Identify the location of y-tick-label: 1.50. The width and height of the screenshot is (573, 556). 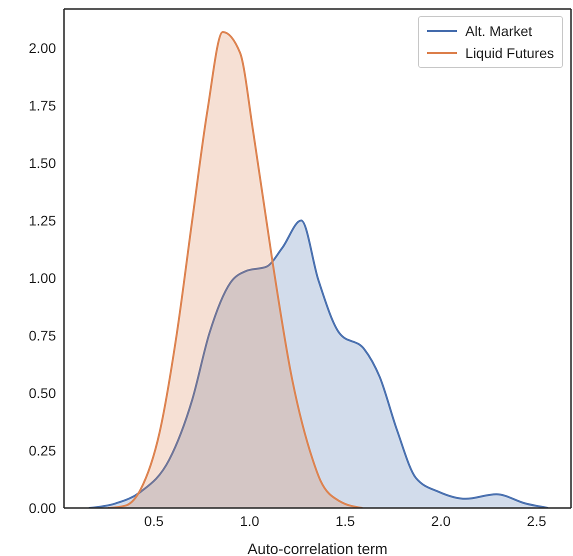
(42, 163).